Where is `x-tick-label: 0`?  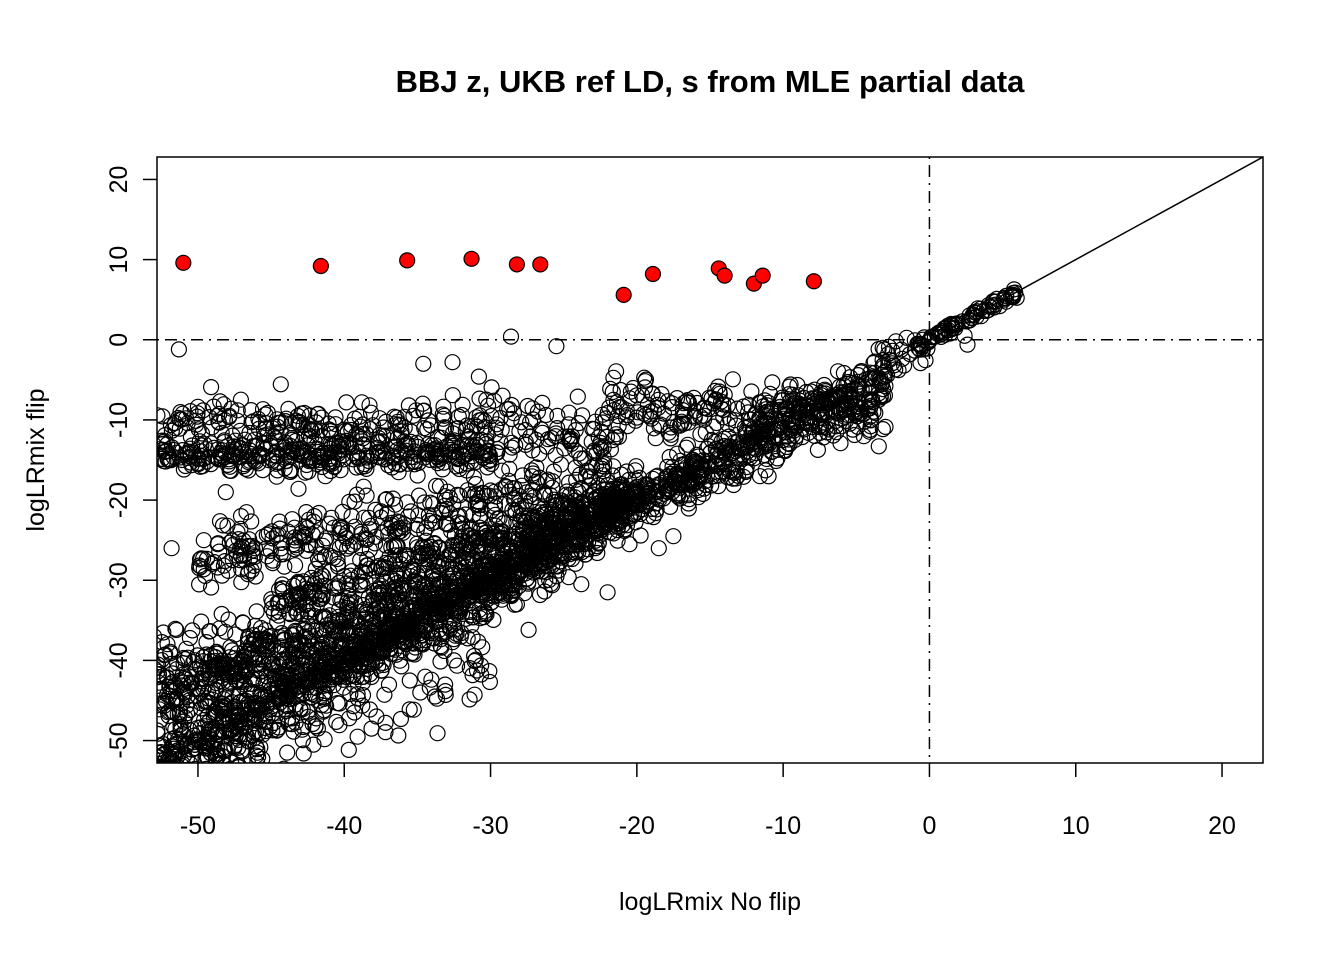
x-tick-label: 0 is located at coordinates (929, 826).